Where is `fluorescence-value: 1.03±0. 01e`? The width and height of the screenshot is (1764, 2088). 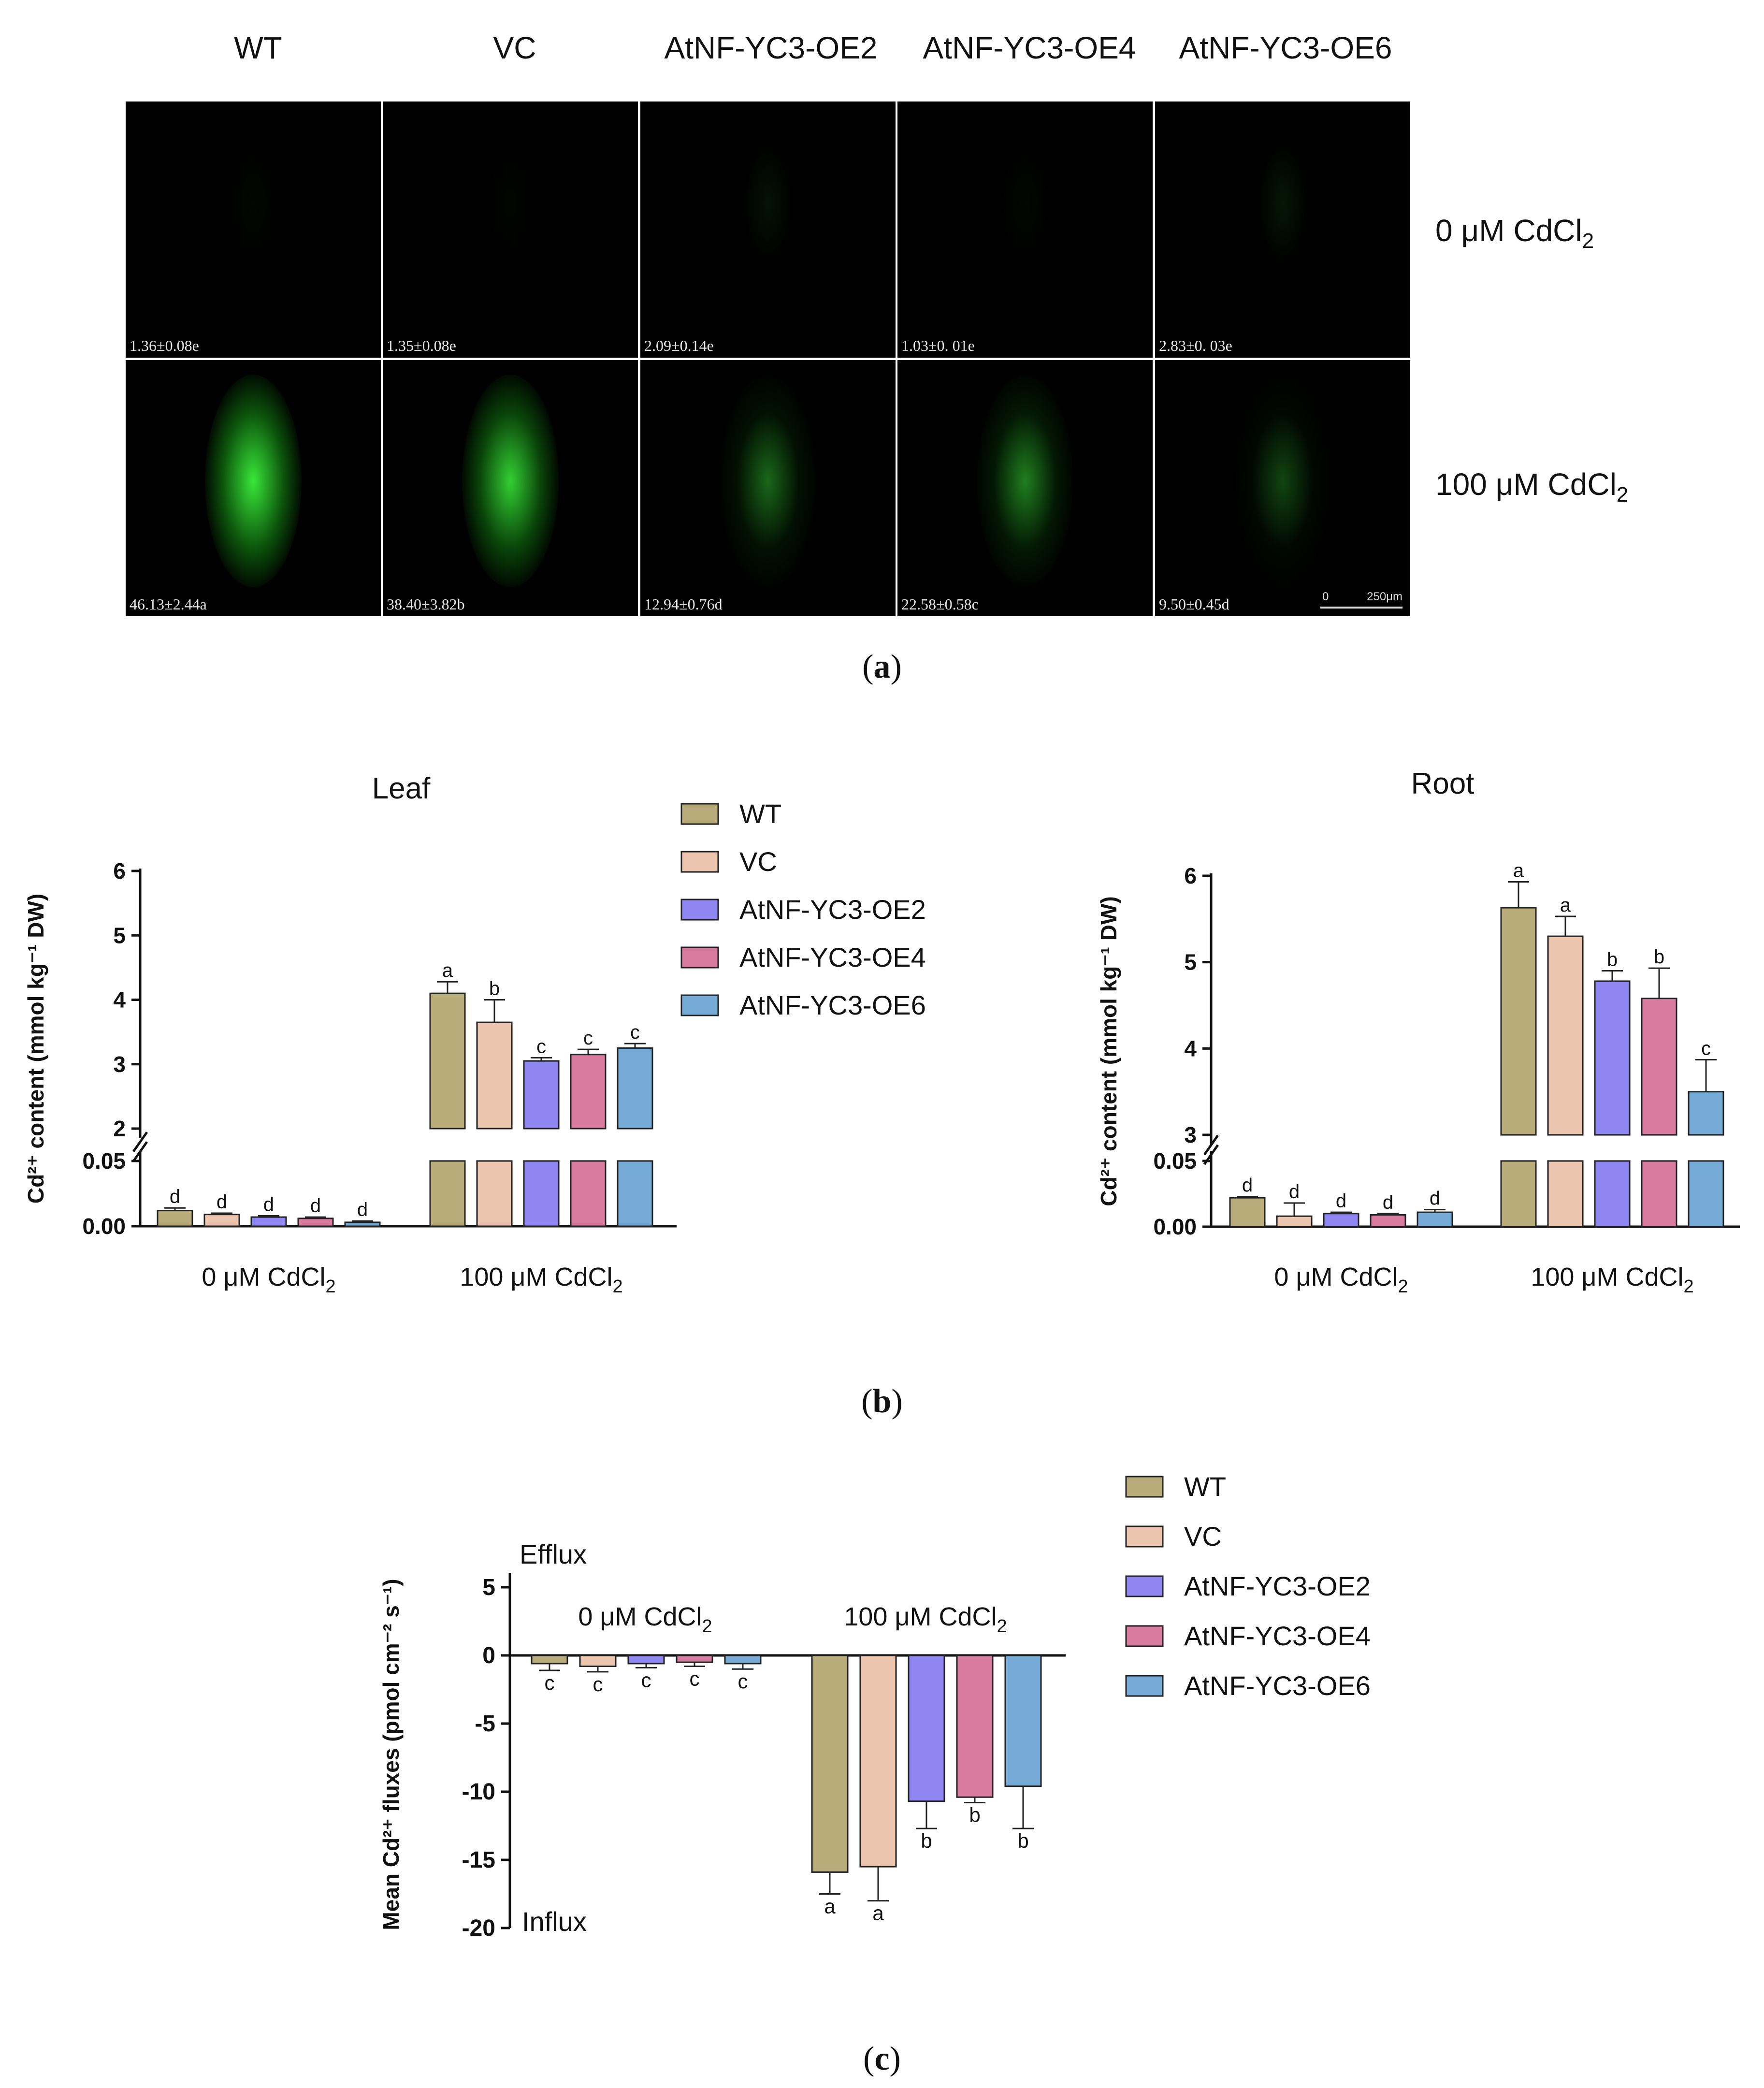 fluorescence-value: 1.03±0. 01e is located at coordinates (938, 346).